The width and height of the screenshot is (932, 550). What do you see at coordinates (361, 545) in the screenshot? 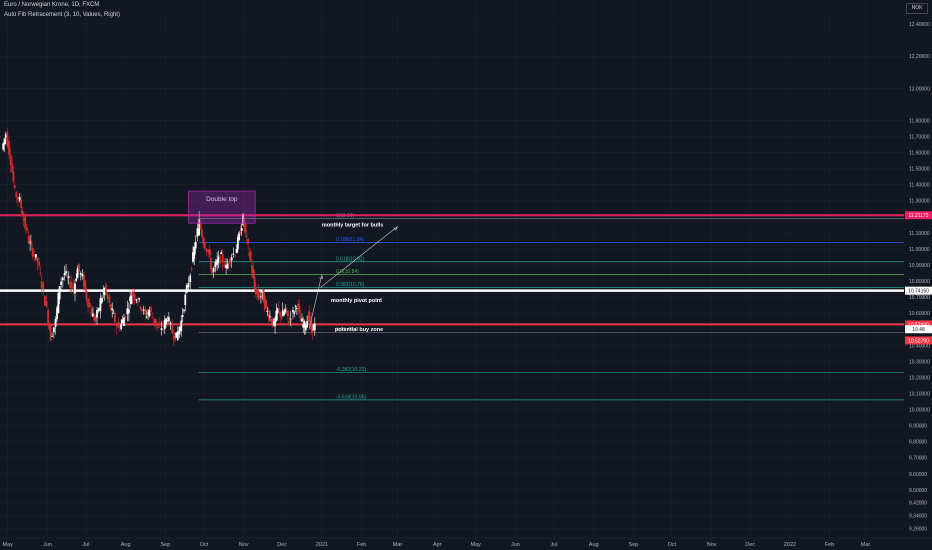
I see `time-tick-label: Feb` at bounding box center [361, 545].